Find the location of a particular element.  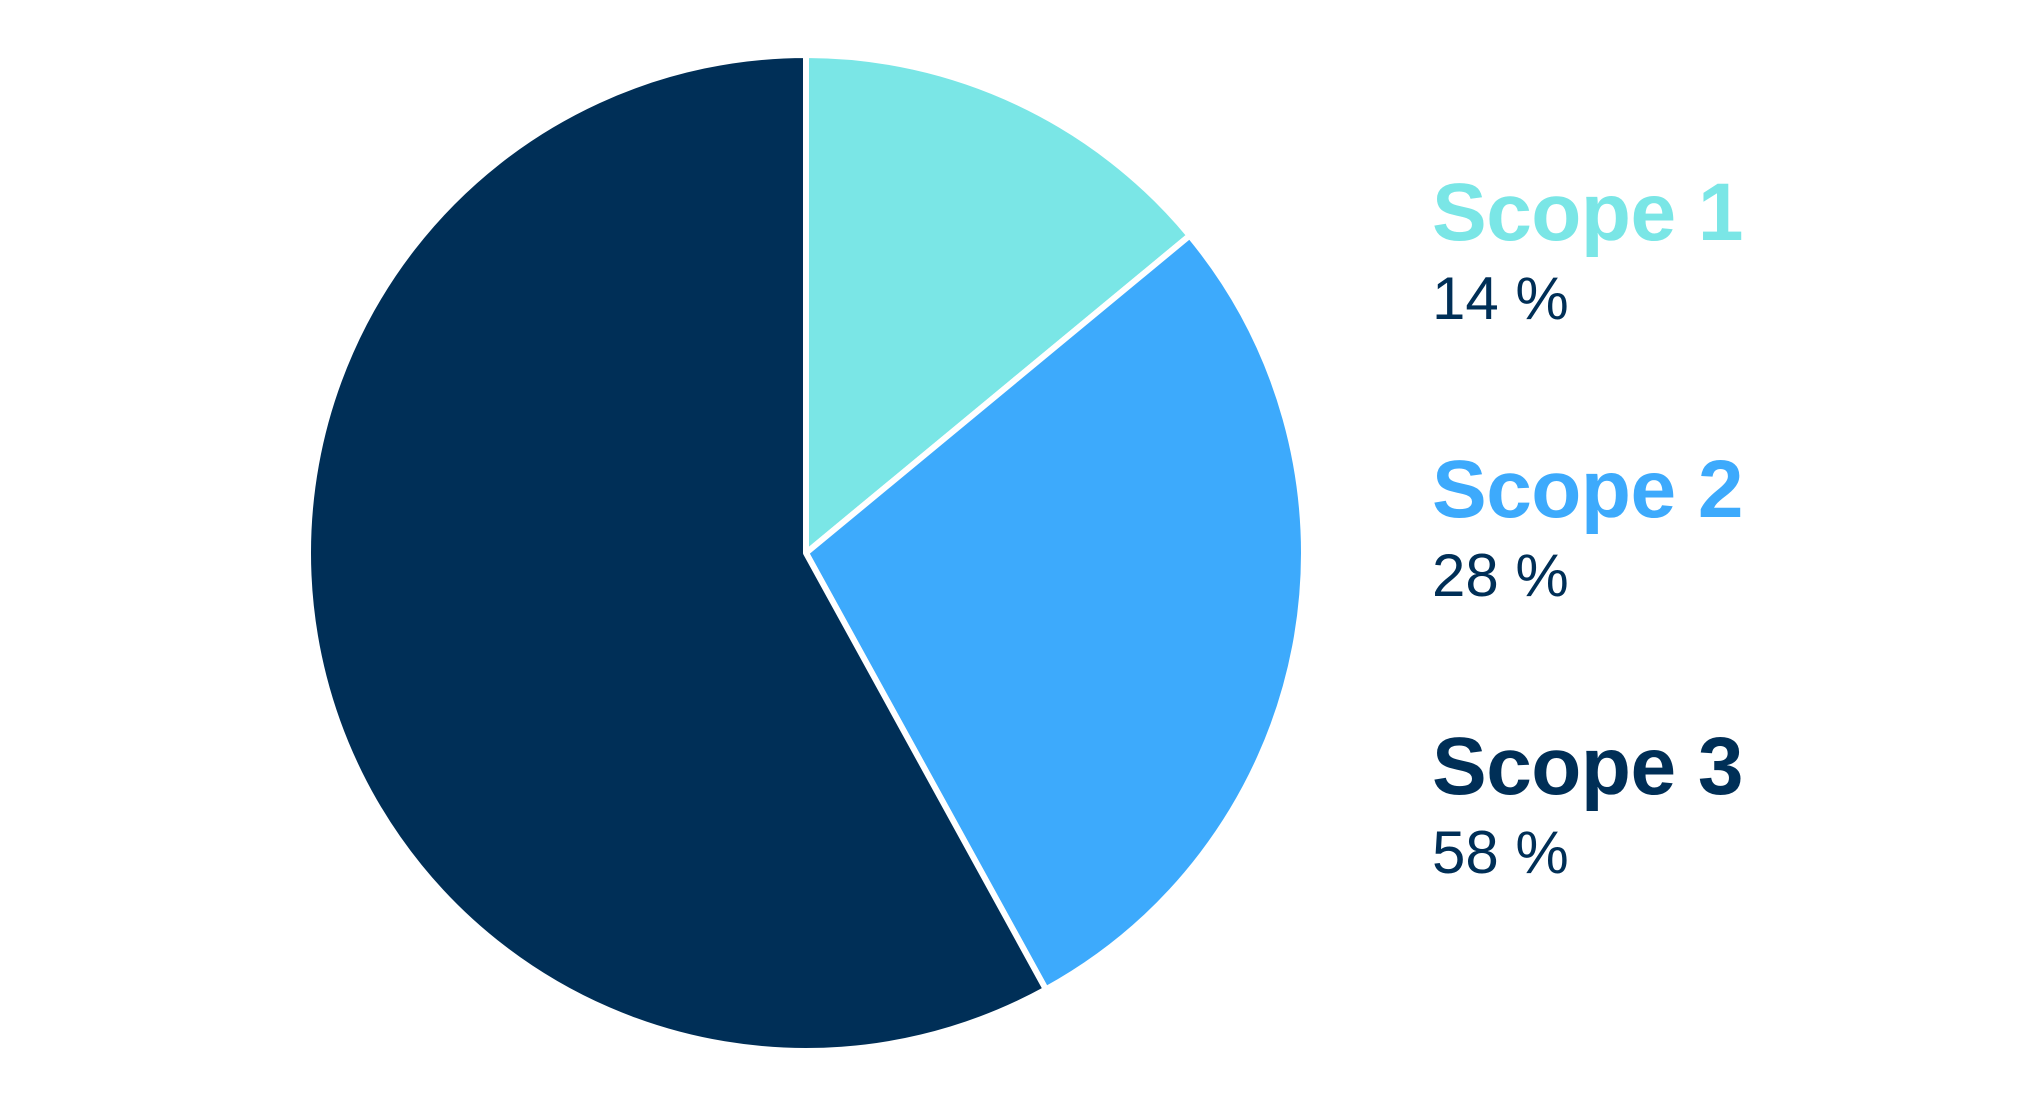

legend-value: 28 % is located at coordinates (1500, 575).